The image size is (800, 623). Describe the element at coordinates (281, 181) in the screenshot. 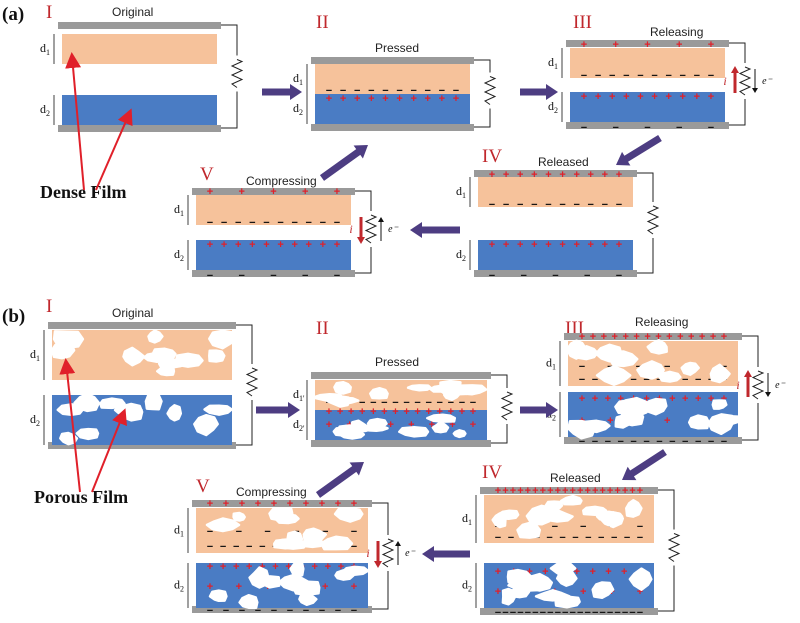

I see `a-stage-5-state: Compressing` at that location.